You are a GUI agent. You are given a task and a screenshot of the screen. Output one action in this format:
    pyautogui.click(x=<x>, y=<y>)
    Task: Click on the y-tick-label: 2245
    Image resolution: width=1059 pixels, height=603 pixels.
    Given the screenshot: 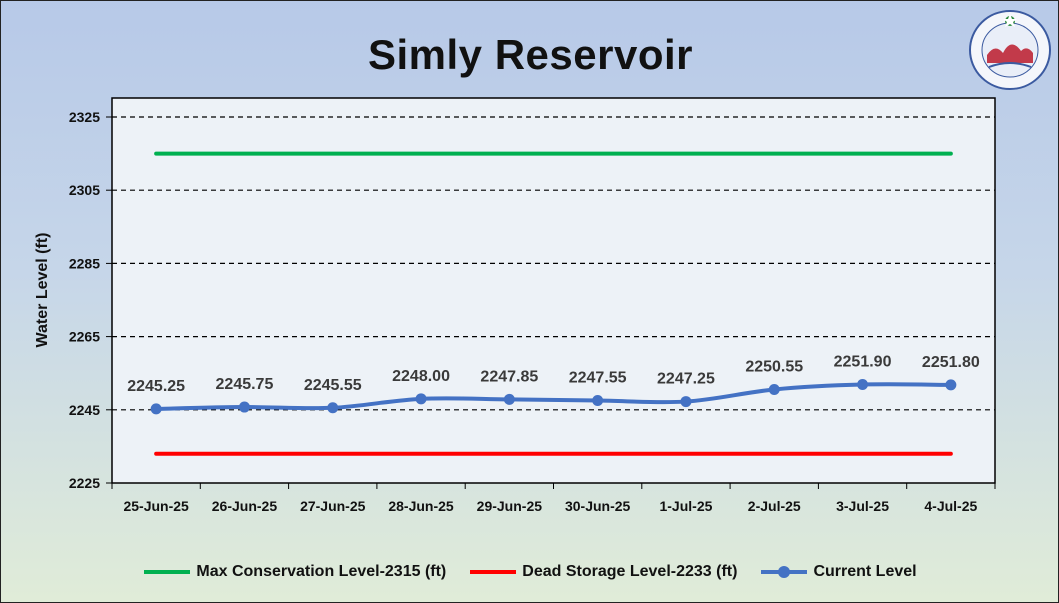 What is the action you would take?
    pyautogui.click(x=84, y=410)
    